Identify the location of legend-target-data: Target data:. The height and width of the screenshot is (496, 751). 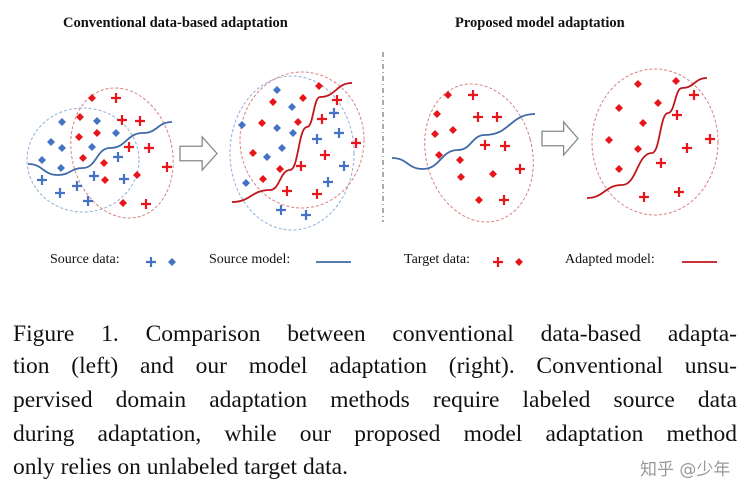
(437, 259).